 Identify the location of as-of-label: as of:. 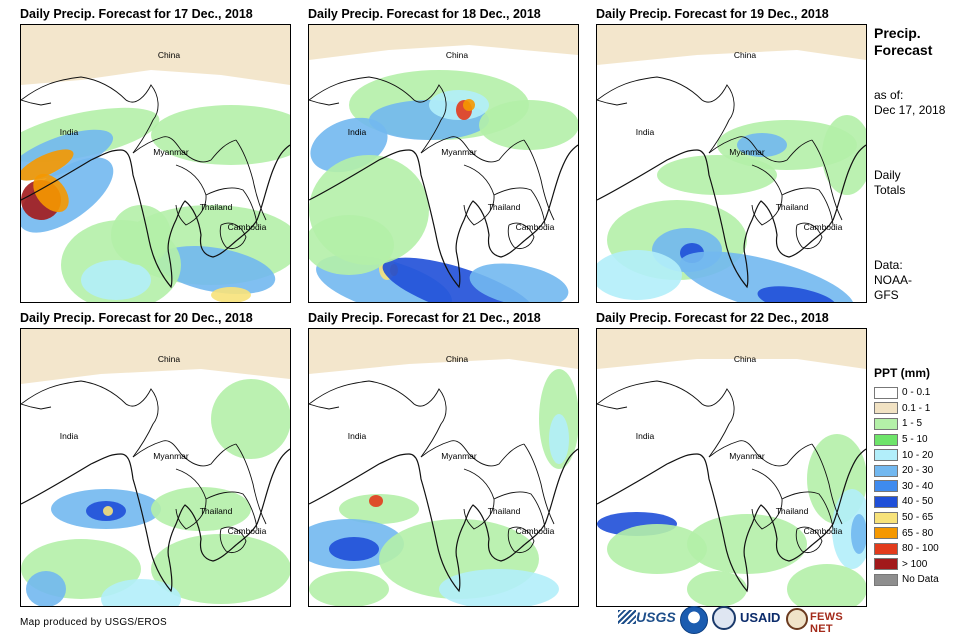
(889, 95).